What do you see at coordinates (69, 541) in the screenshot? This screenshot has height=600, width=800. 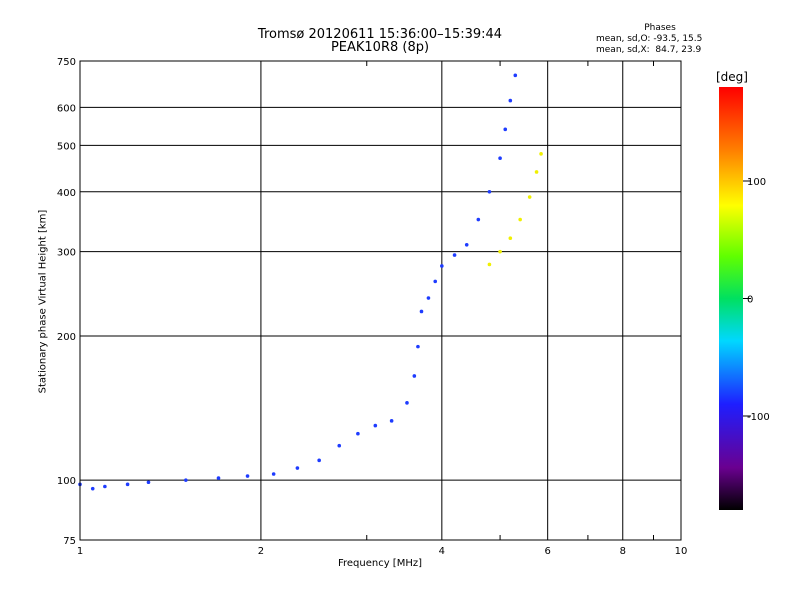 I see `y-tick-label: 75` at bounding box center [69, 541].